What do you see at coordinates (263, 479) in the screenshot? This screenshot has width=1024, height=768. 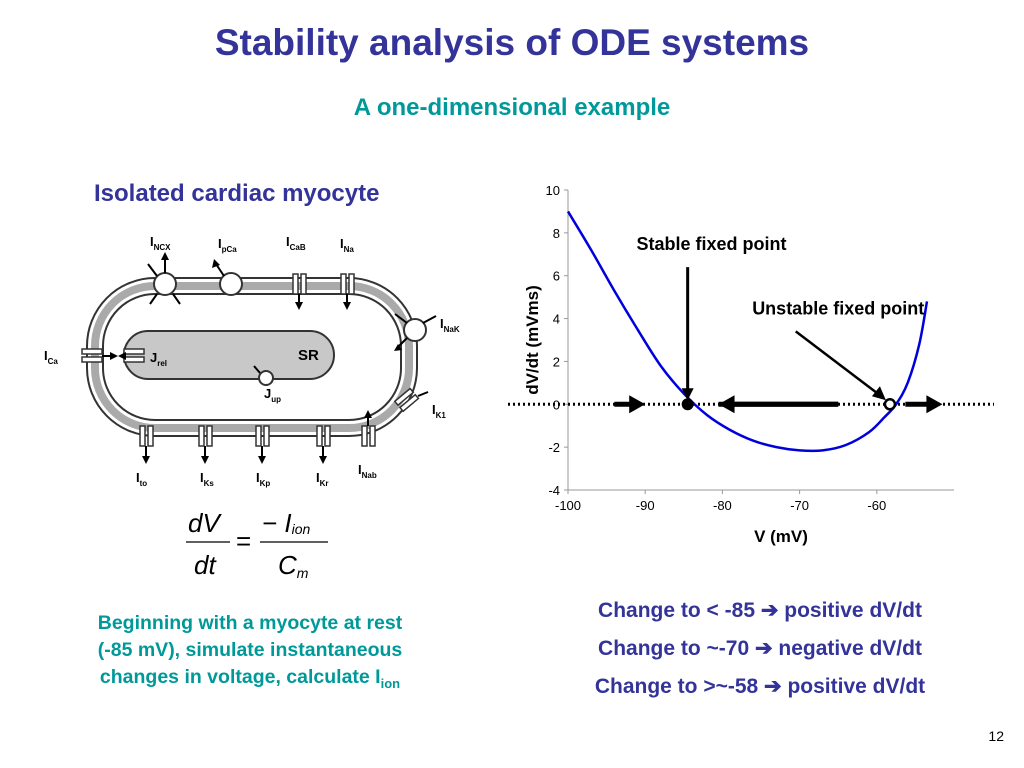 I see `label-ikp: IKp` at bounding box center [263, 479].